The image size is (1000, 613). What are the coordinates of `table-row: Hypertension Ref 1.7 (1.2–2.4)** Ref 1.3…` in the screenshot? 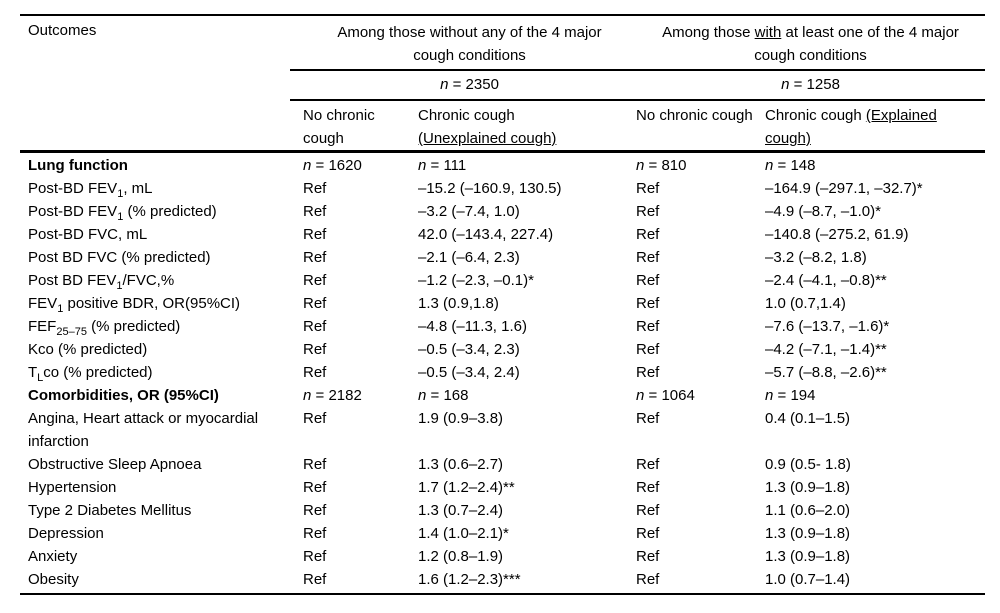 It's located at (502, 487).